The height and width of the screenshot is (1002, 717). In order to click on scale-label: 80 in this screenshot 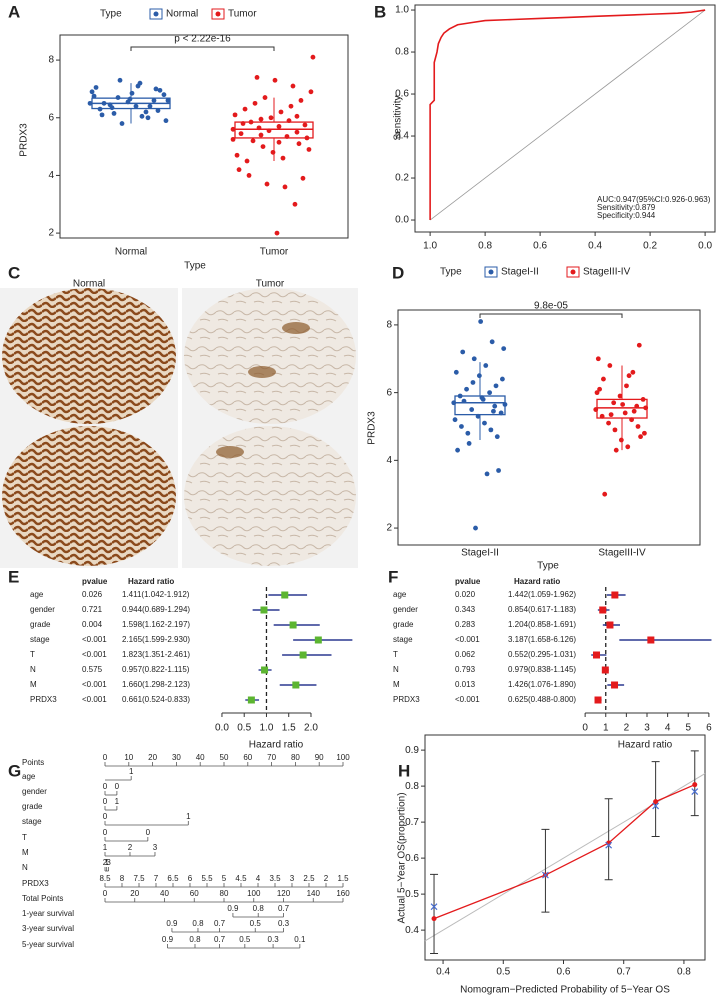, I will do `click(224, 893)`.